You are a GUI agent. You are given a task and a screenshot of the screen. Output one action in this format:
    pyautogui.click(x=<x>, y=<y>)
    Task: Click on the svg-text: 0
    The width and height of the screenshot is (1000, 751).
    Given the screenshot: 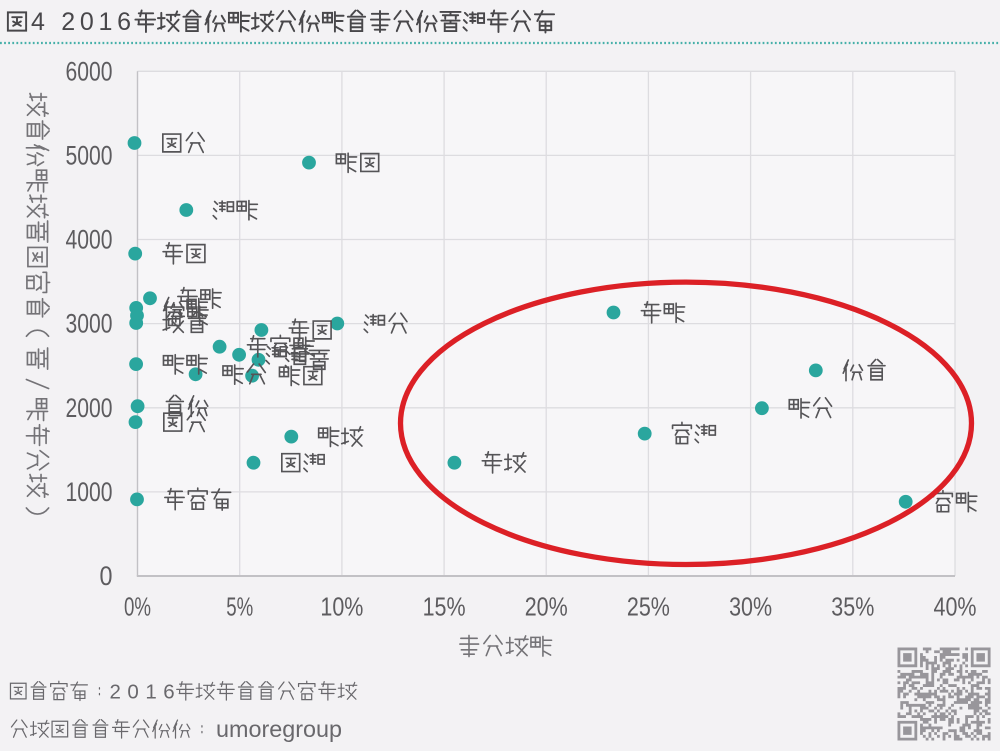 What is the action you would take?
    pyautogui.click(x=106, y=576)
    